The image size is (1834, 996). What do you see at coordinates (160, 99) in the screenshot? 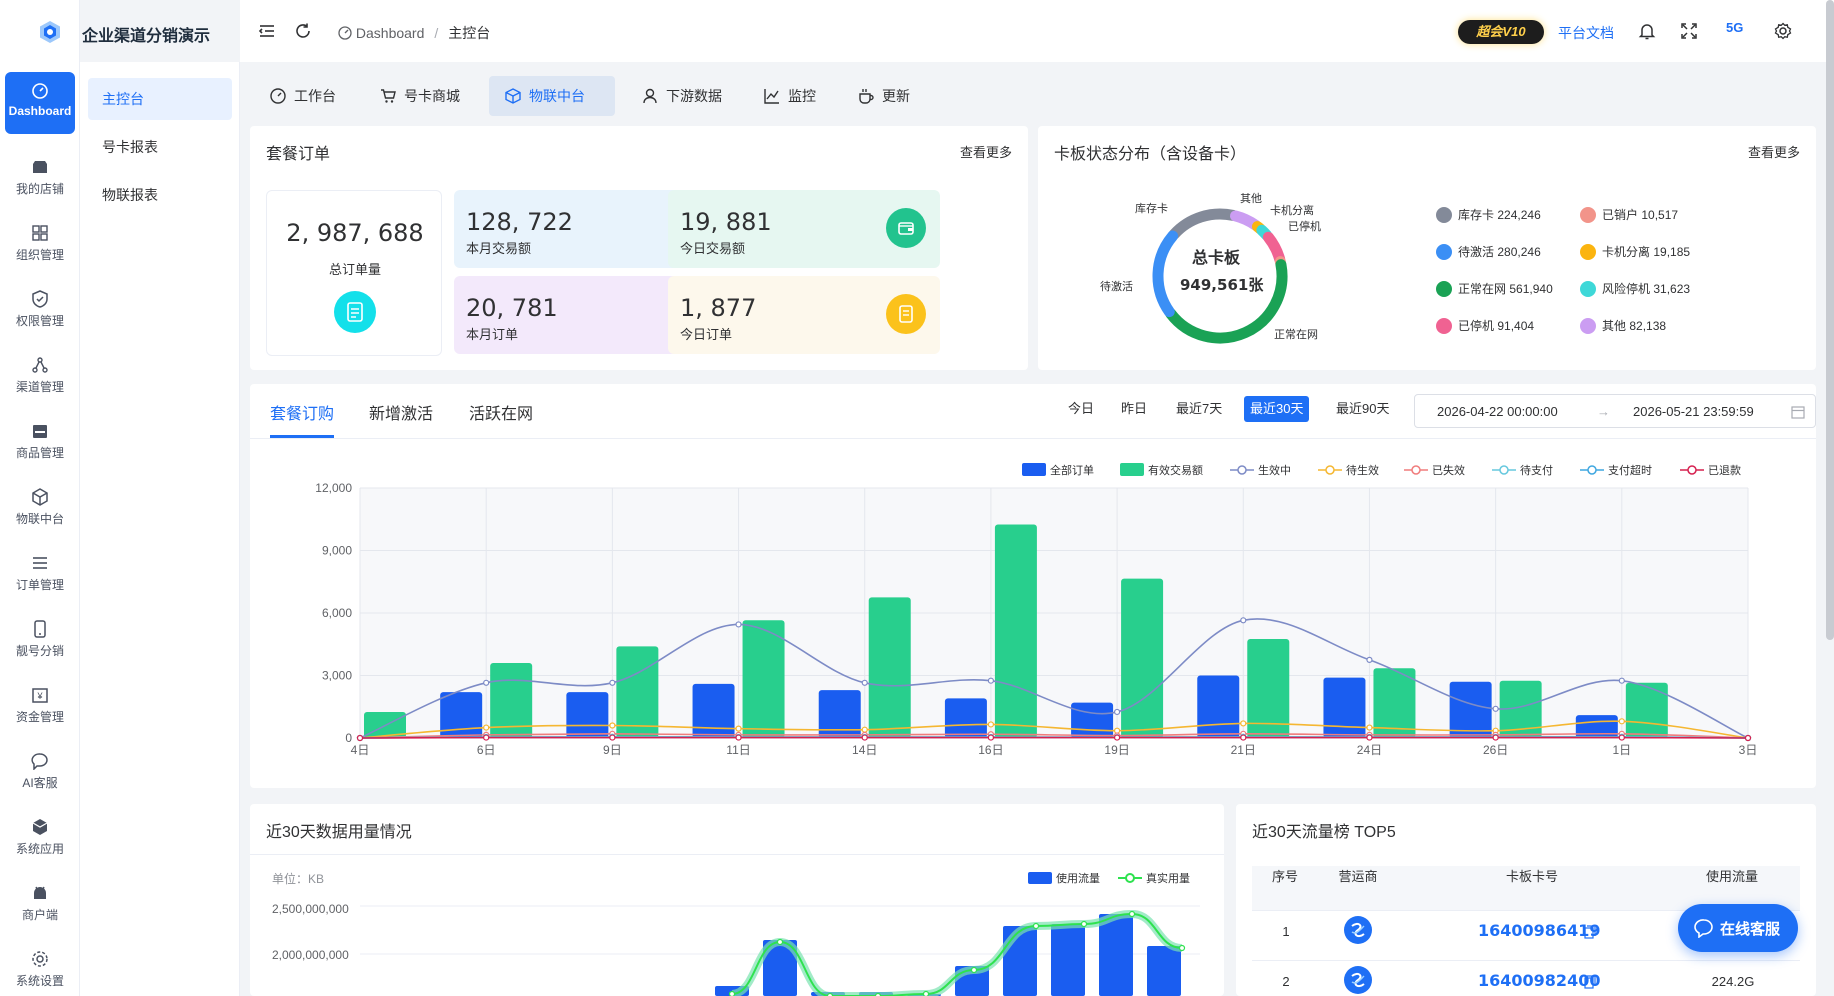
I see `submenu-item-main-console: 主控台` at bounding box center [160, 99].